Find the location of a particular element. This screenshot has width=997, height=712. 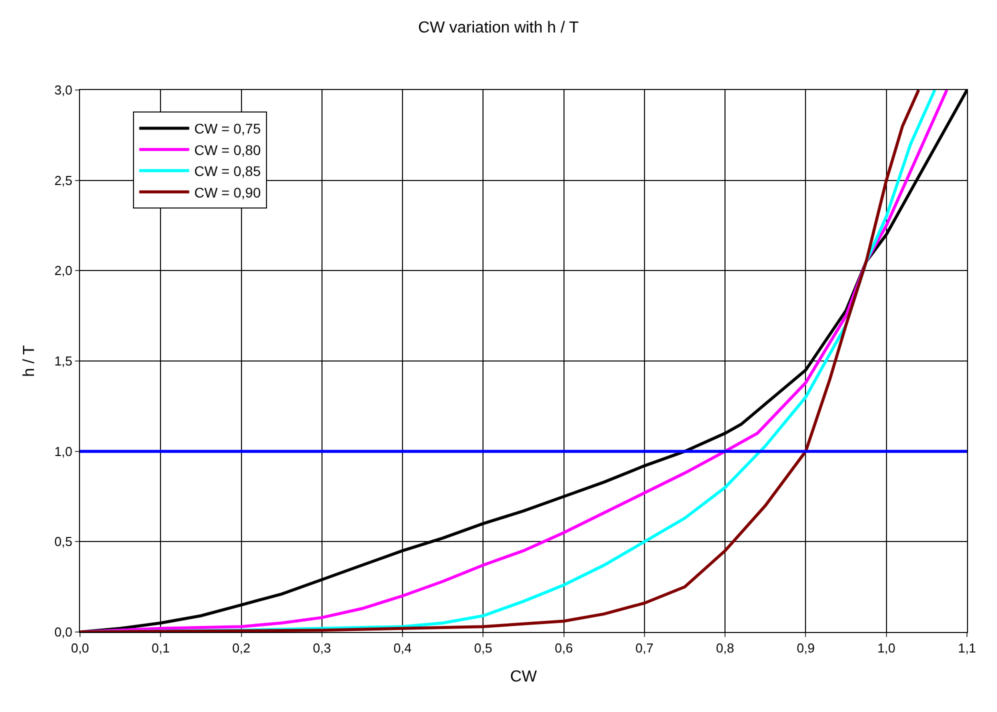

x-tick-label: 0,2 is located at coordinates (241, 648).